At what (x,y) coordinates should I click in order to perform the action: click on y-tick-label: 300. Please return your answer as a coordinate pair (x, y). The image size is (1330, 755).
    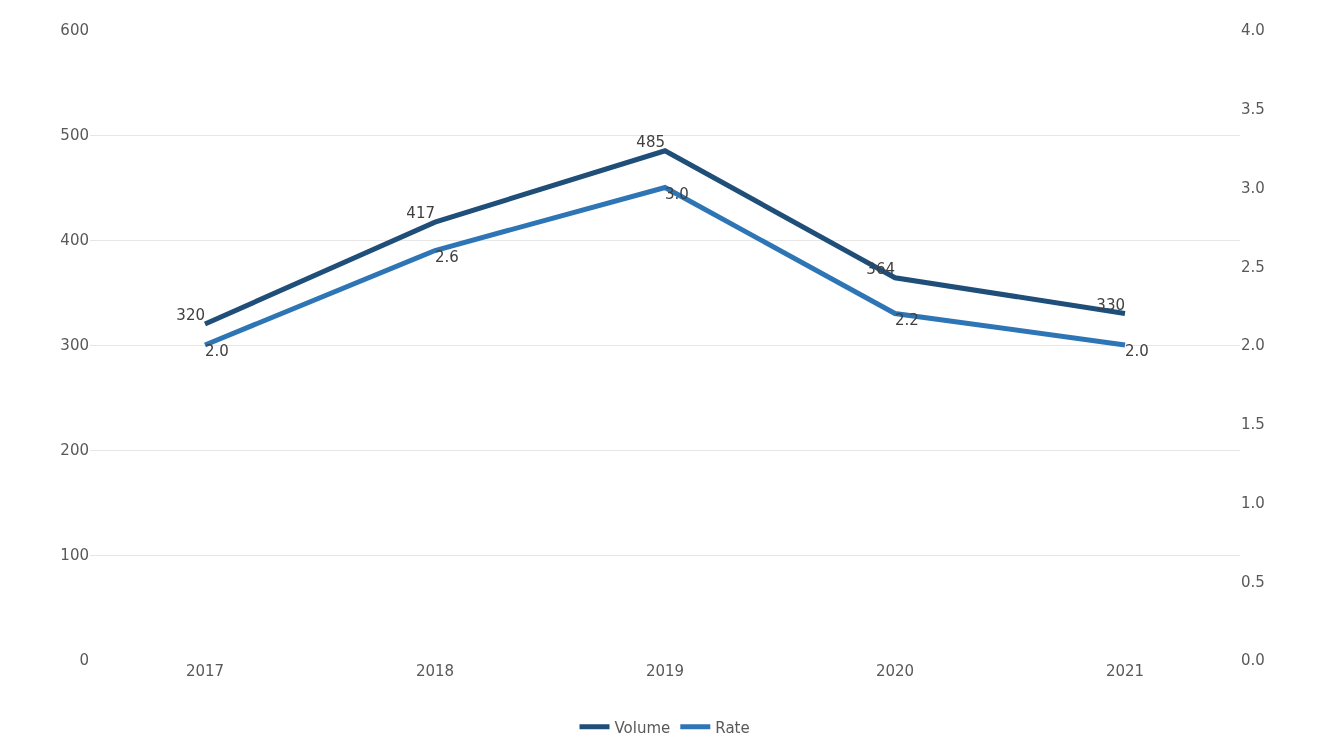
    Looking at the image, I should click on (74, 345).